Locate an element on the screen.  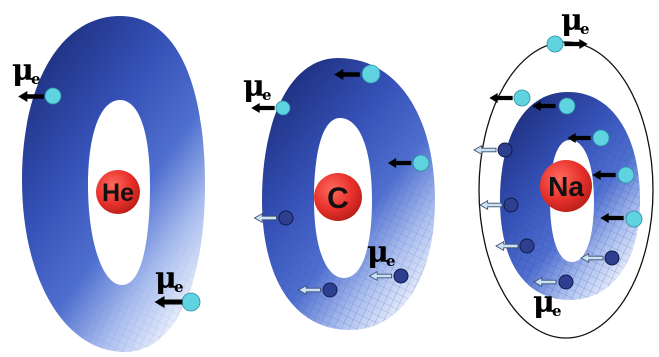
nucleus-sodium is located at coordinates (566, 186).